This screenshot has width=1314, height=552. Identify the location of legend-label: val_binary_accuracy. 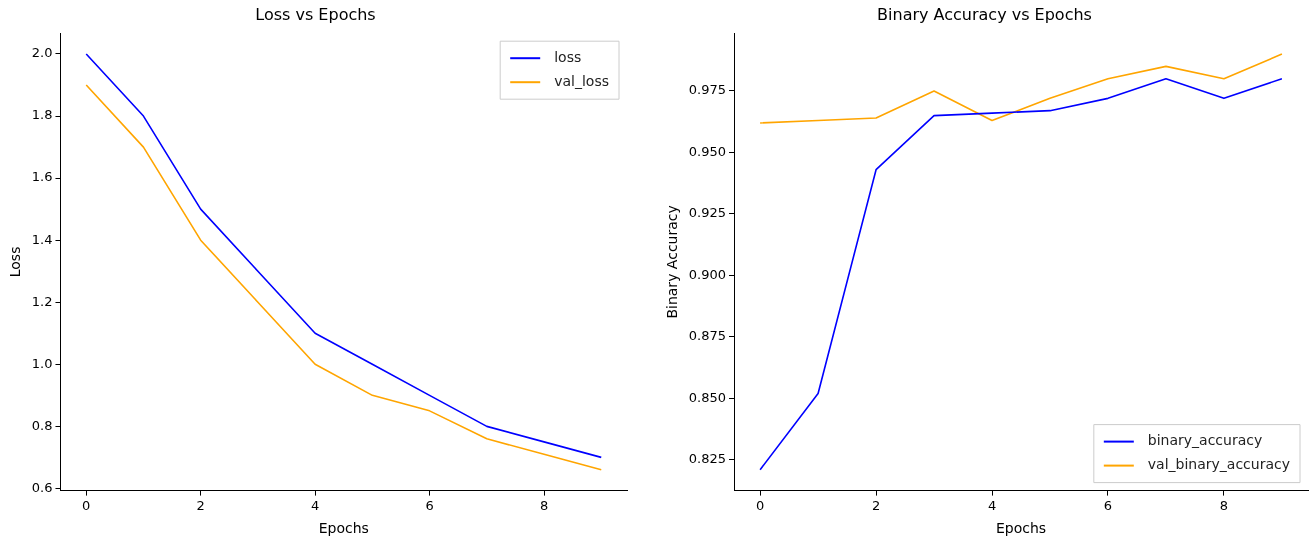
(1218, 464).